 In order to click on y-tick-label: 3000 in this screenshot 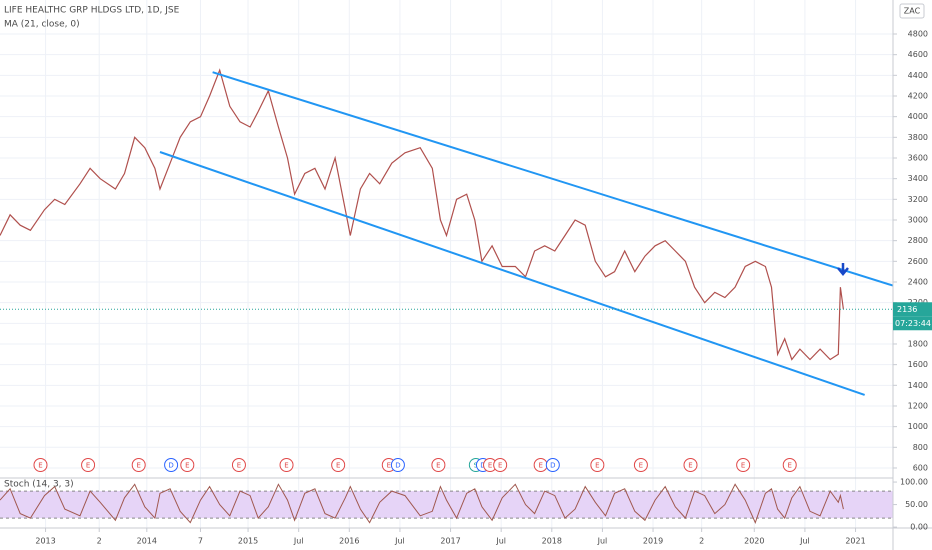, I will do `click(918, 219)`.